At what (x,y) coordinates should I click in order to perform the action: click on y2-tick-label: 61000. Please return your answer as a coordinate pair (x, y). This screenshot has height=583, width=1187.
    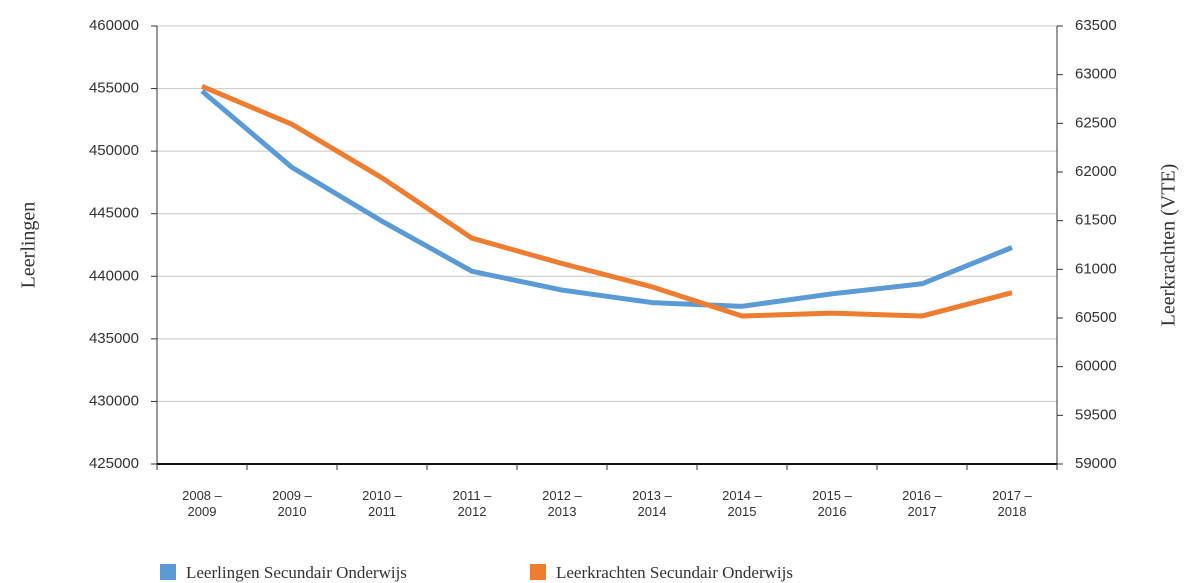
    Looking at the image, I should click on (1096, 268).